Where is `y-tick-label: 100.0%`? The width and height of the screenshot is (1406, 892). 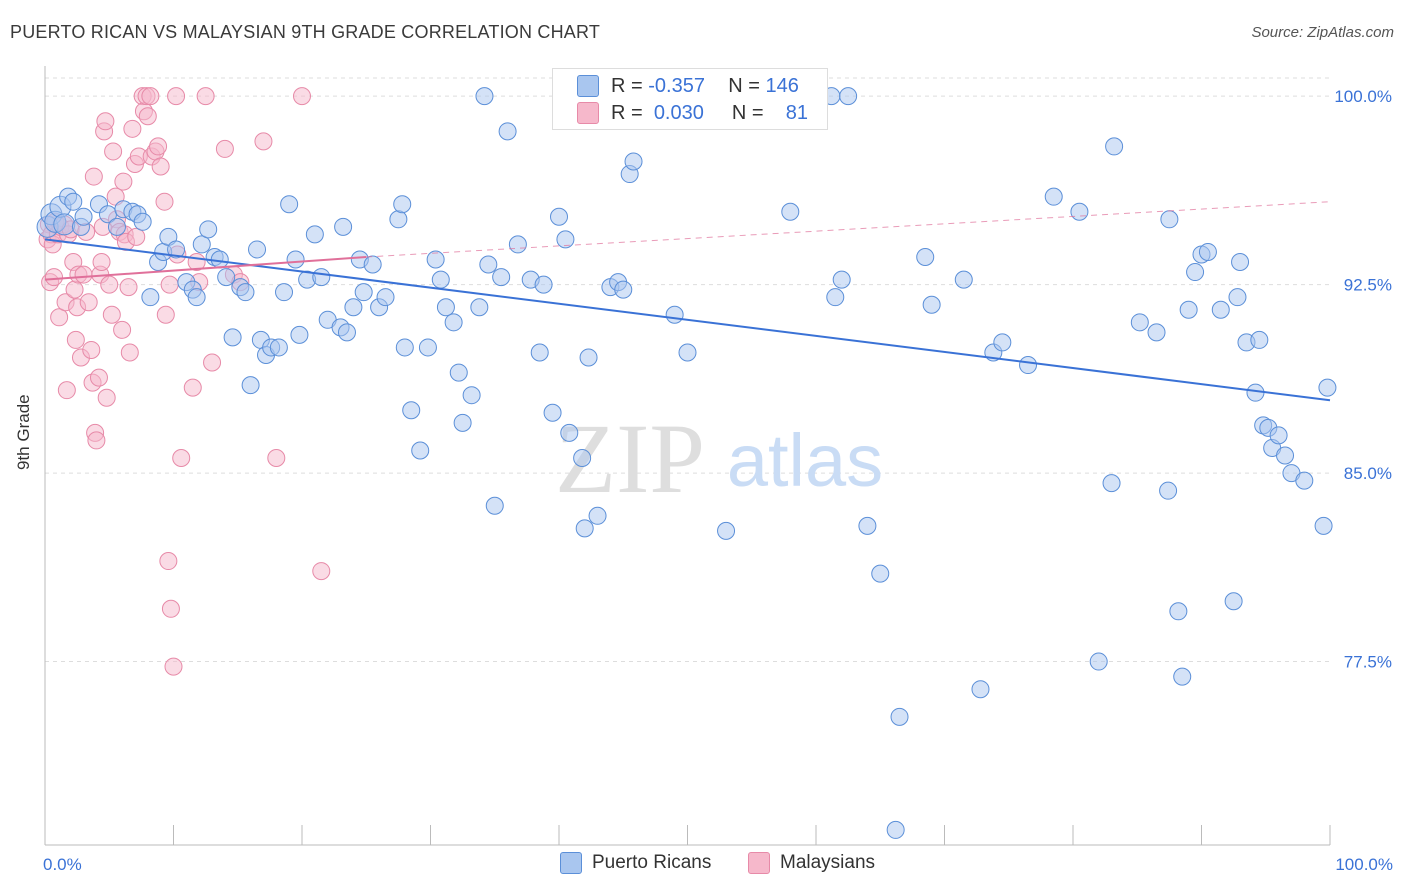
y-tick-label: 100.0% is located at coordinates (1363, 96).